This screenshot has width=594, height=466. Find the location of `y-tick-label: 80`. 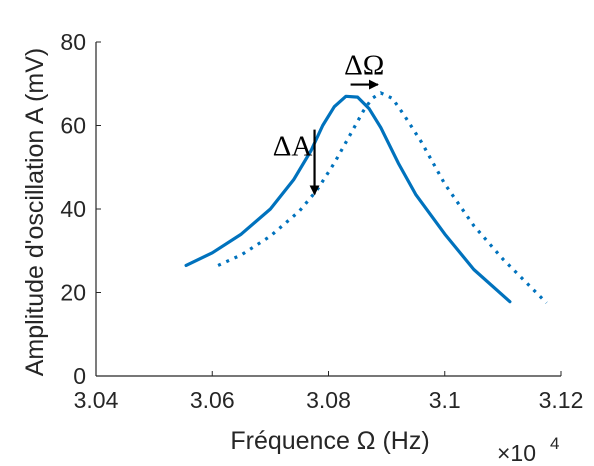

y-tick-label: 80 is located at coordinates (73, 42).